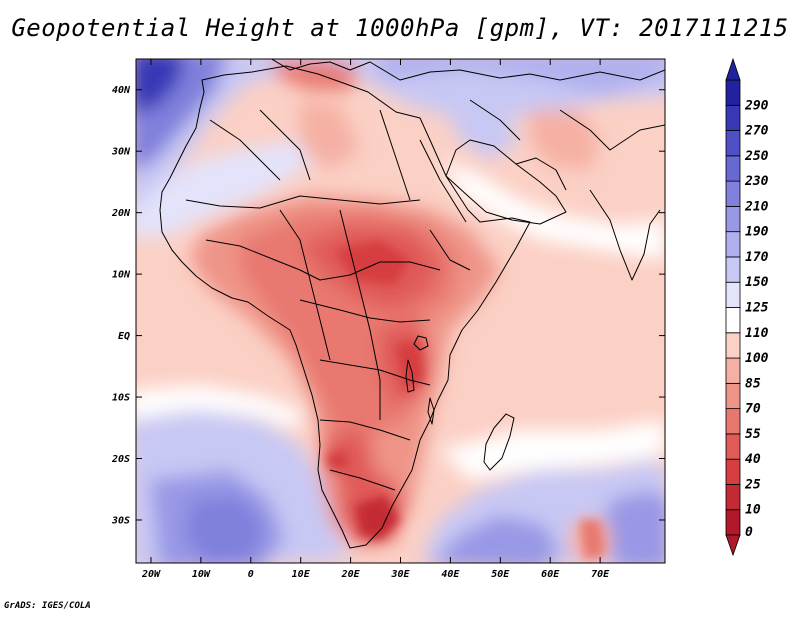 This screenshot has height=618, width=800. I want to click on colorbar-label: 40, so click(753, 459).